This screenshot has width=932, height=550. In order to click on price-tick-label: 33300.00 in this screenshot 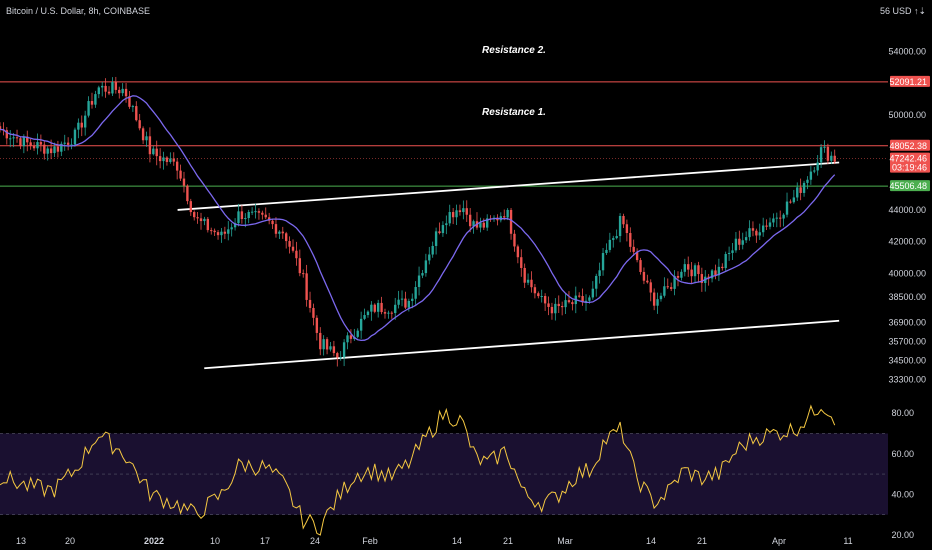, I will do `click(907, 379)`.